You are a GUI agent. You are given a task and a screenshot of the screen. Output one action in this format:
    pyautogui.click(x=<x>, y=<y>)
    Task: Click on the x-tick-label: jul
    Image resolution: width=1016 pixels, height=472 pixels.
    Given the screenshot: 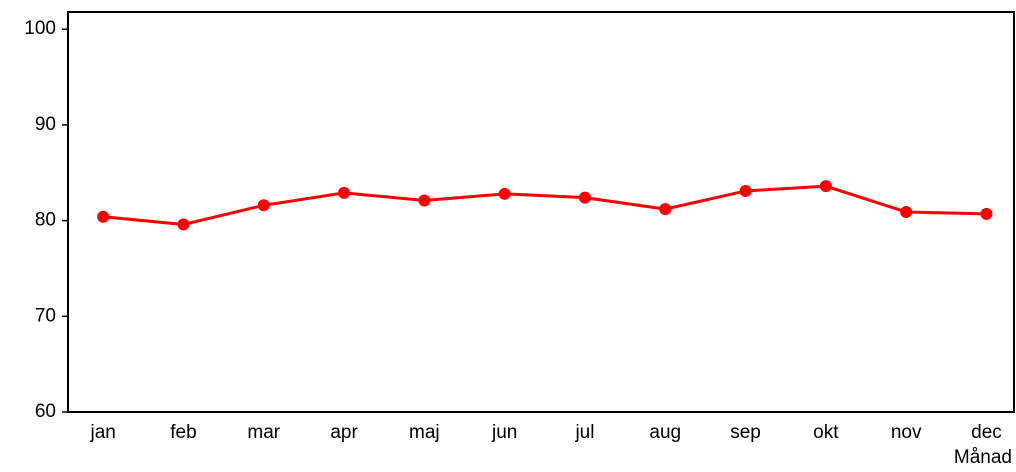 What is the action you would take?
    pyautogui.click(x=584, y=432)
    